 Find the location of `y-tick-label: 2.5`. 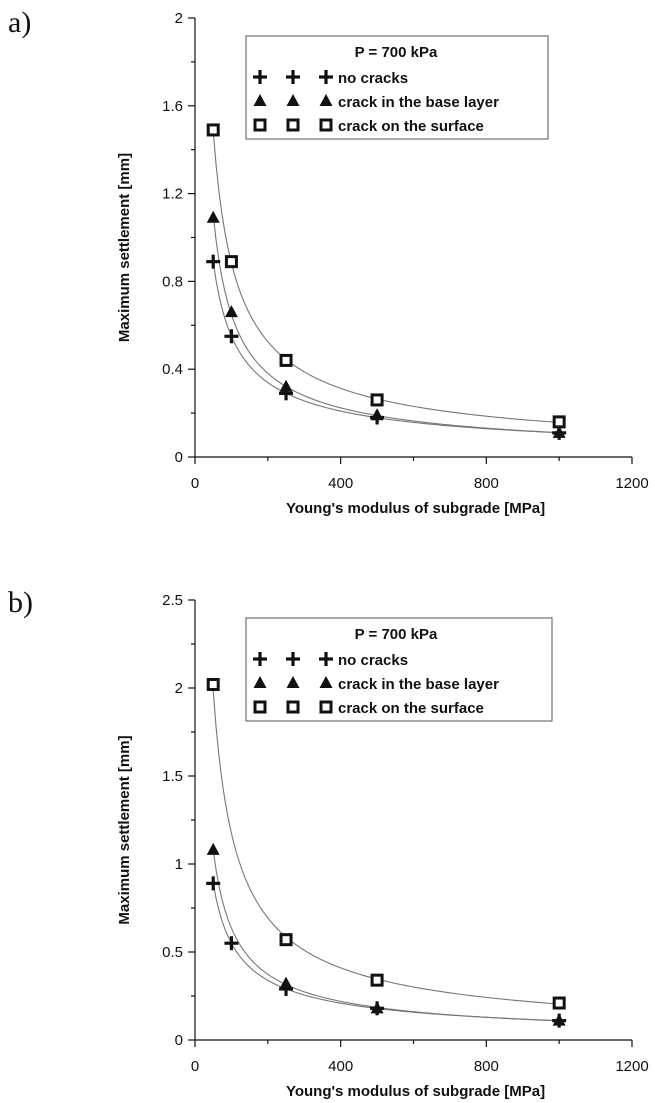

y-tick-label: 2.5 is located at coordinates (172, 600).